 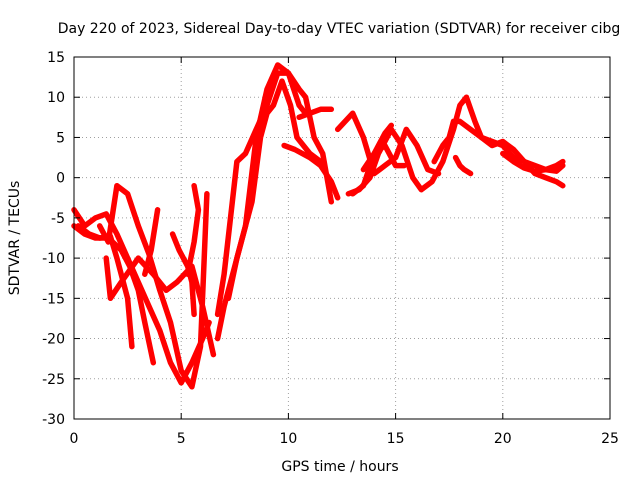 What do you see at coordinates (288, 439) in the screenshot?
I see `x-tick-label: 10` at bounding box center [288, 439].